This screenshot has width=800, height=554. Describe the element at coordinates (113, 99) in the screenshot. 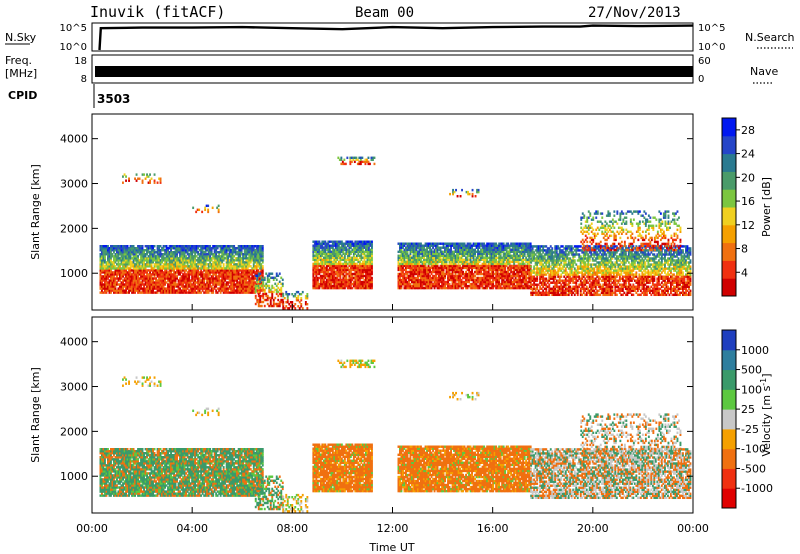

I see `cpid-value: 3503` at that location.